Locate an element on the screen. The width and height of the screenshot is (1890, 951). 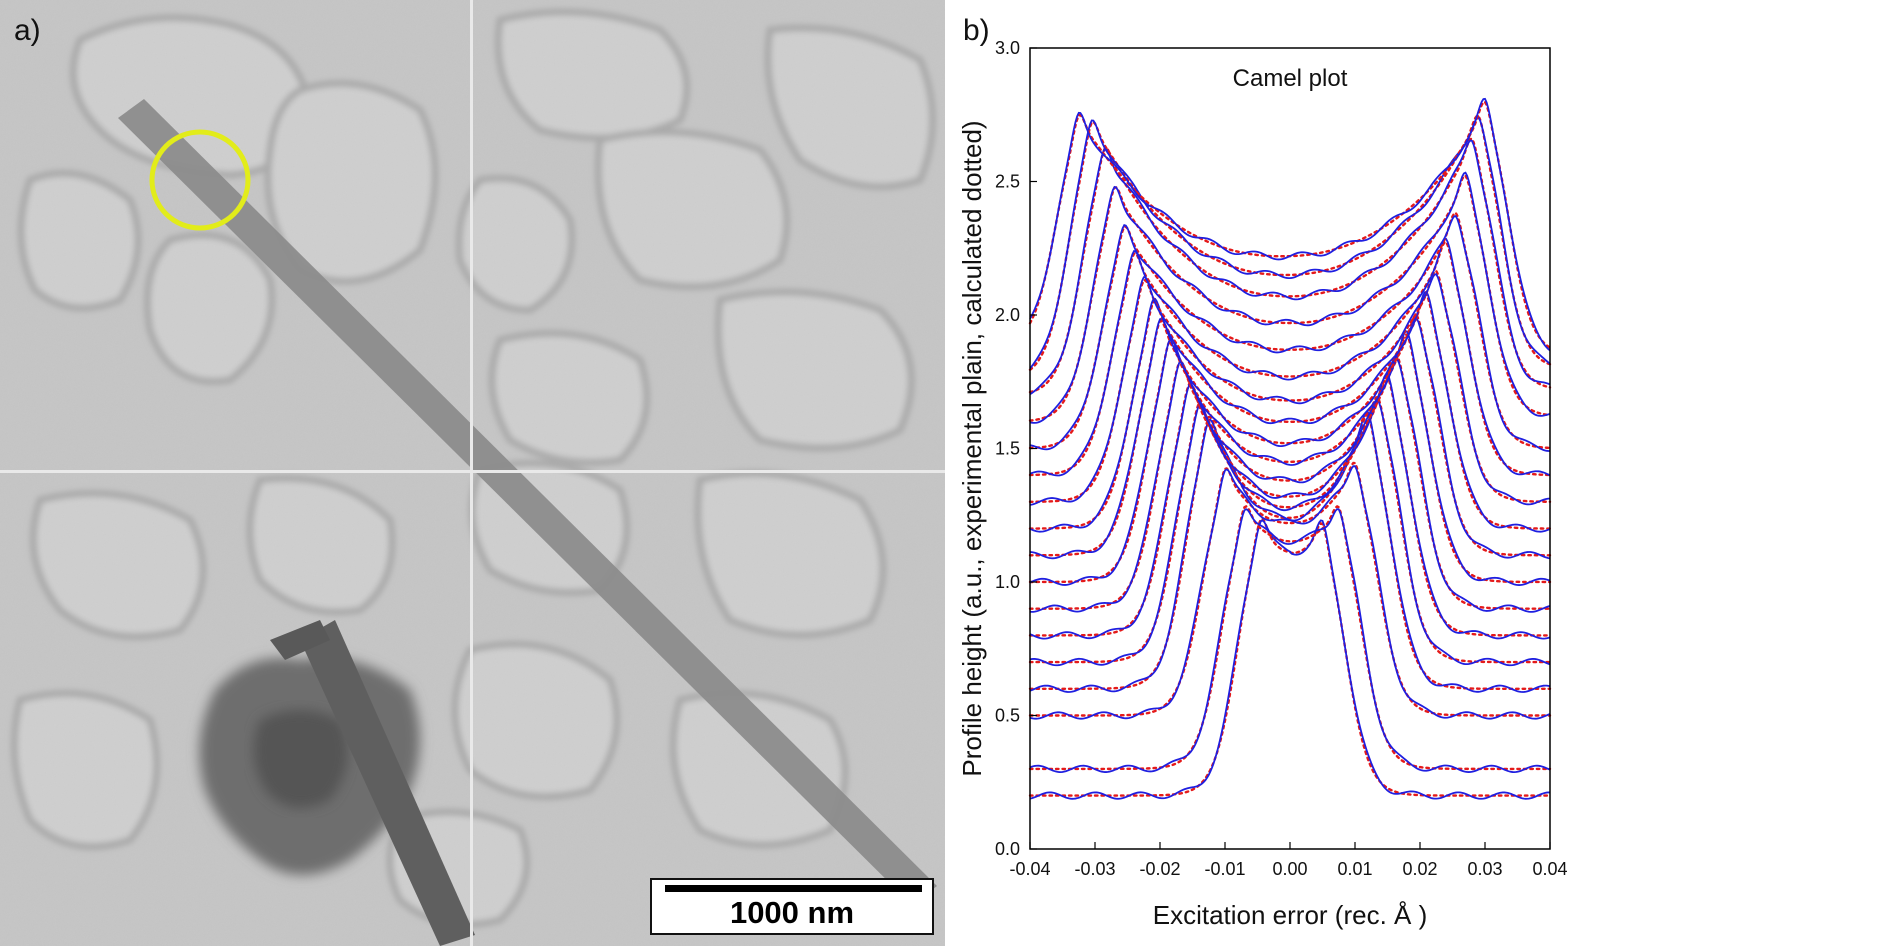
y-tick-label: 3.0 is located at coordinates (1007, 48).